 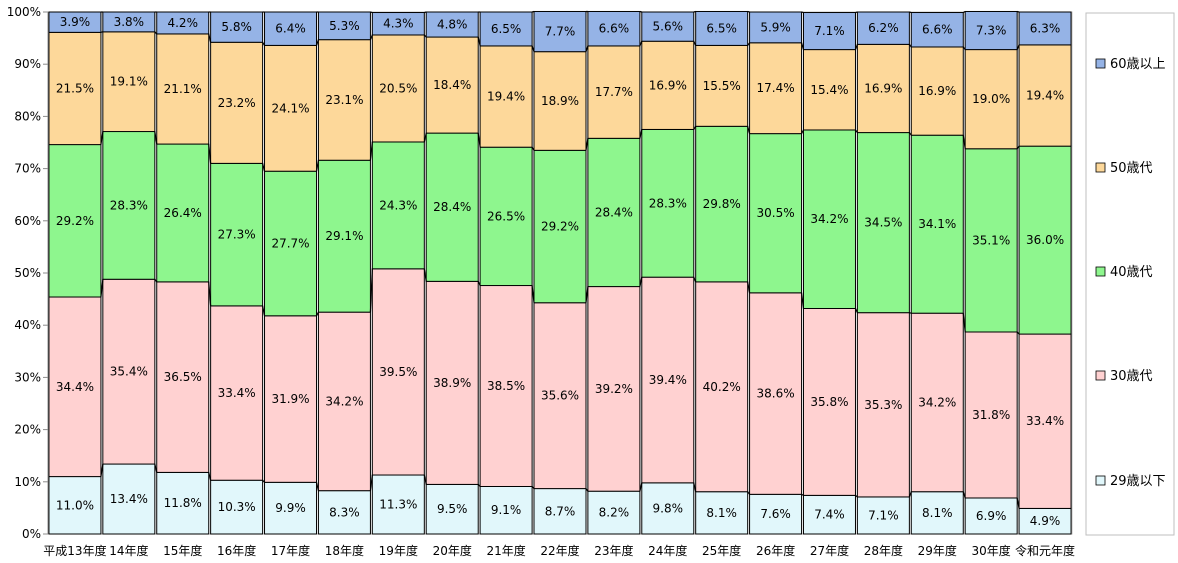 I want to click on data-label: 16.9%, so click(x=937, y=91).